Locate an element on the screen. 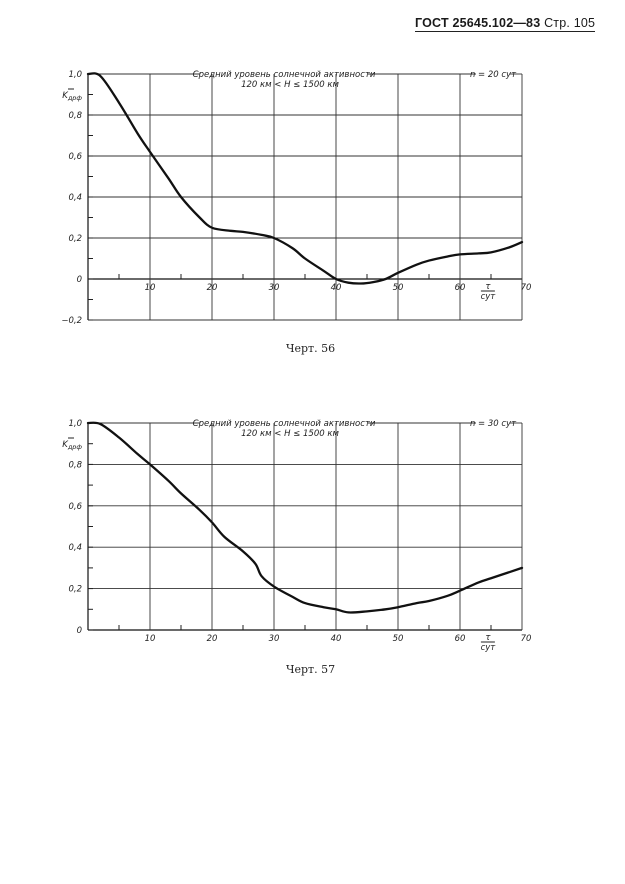  chart-annotation: n = 30 сут is located at coordinates (493, 424).